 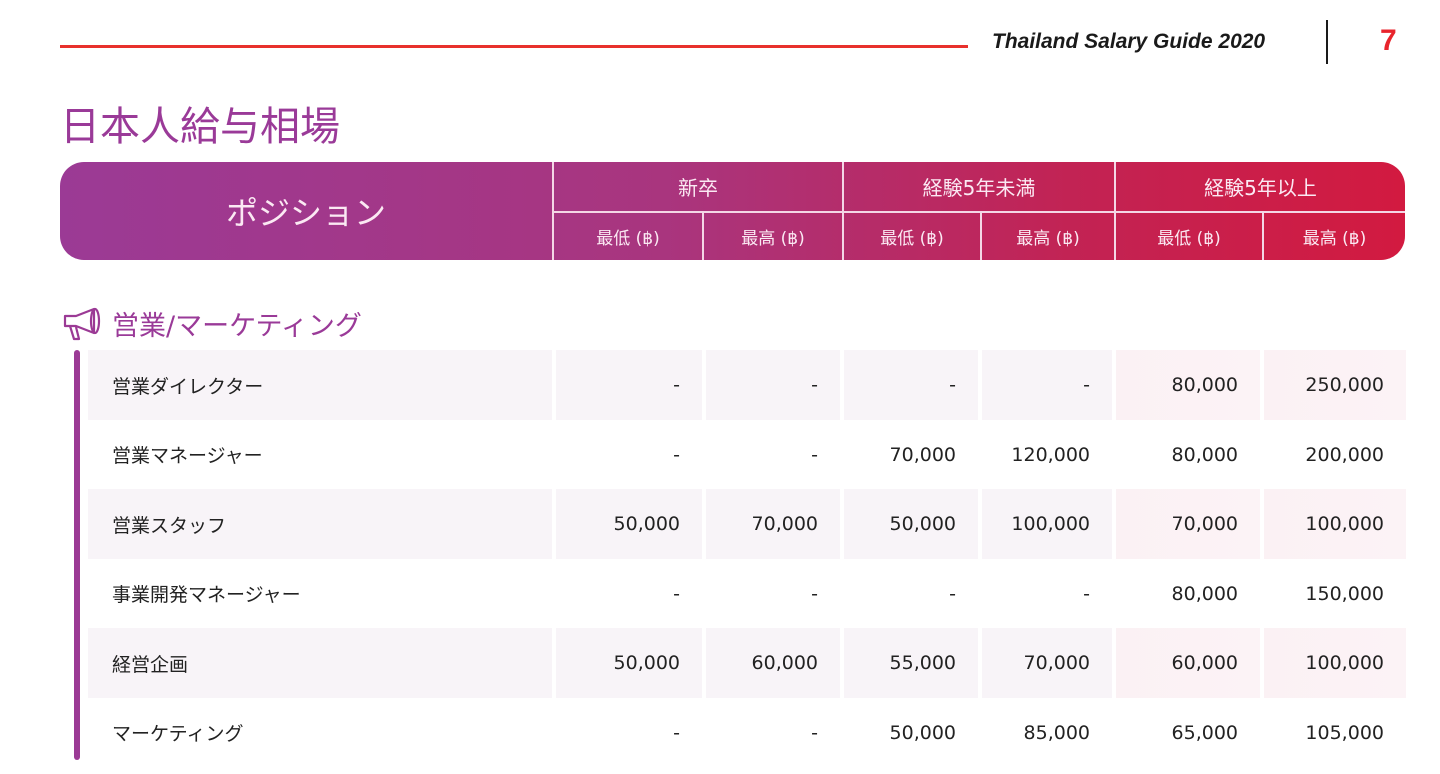 I want to click on section-label: 営業/マーケティング, so click(x=237, y=326).